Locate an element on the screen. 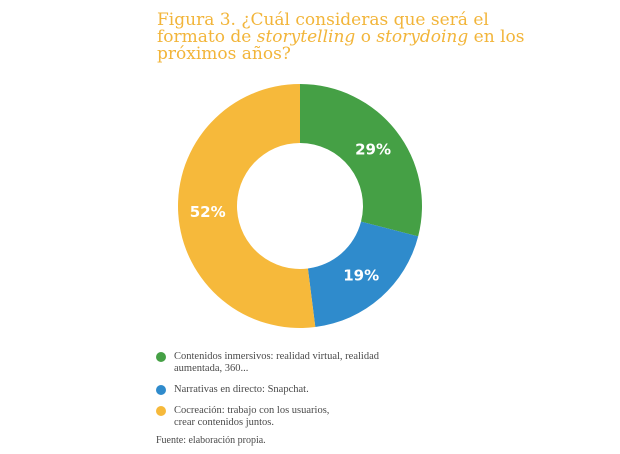  title-line-2-mid: o is located at coordinates (366, 37).